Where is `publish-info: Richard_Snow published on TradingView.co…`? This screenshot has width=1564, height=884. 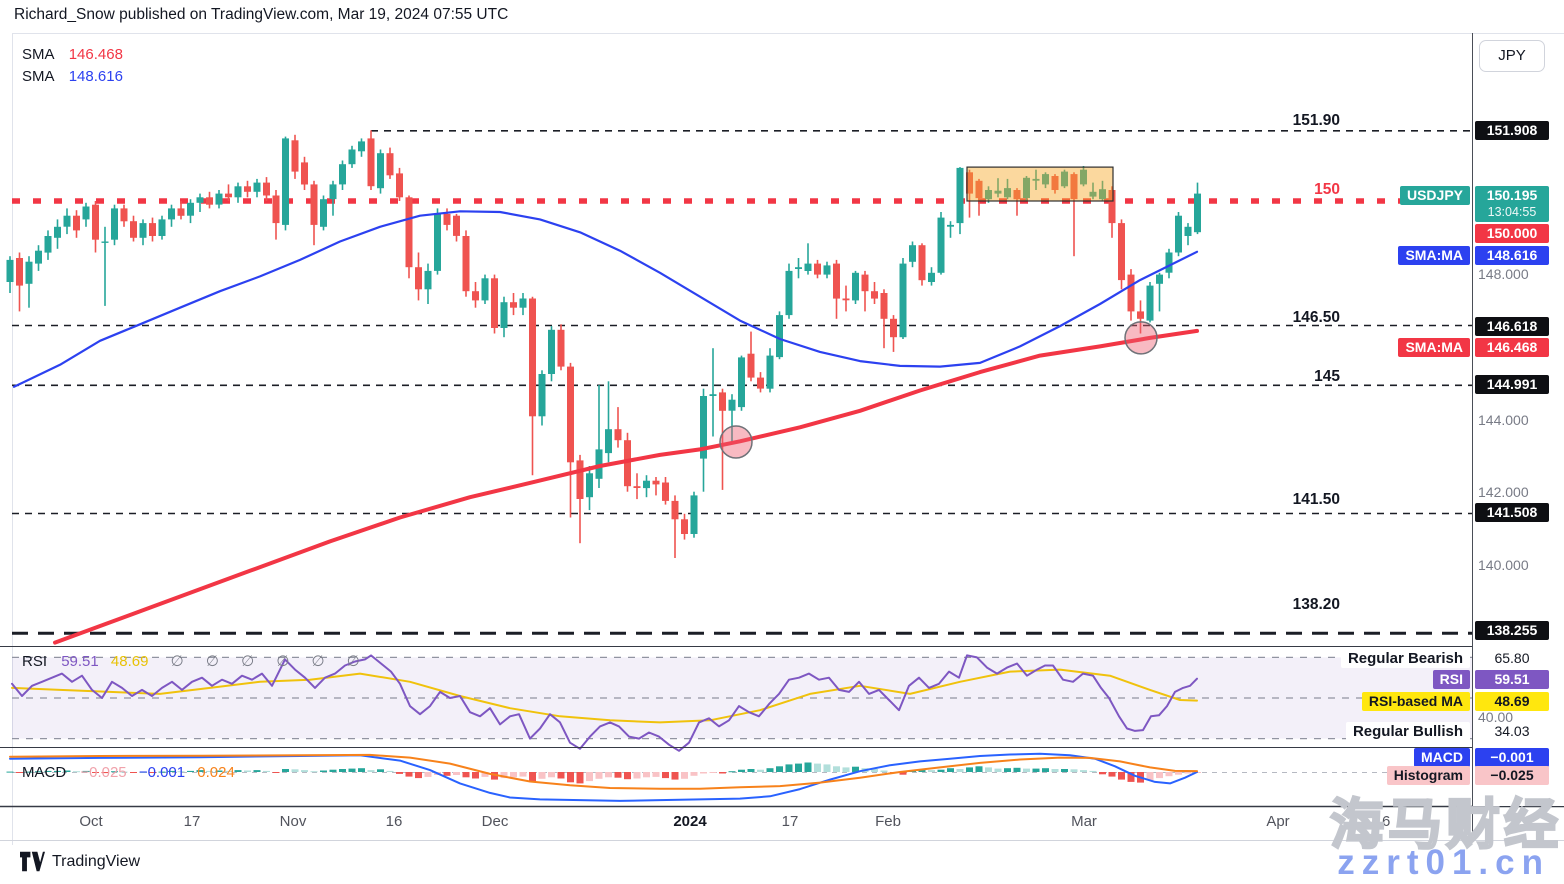 publish-info: Richard_Snow published on TradingView.co… is located at coordinates (261, 14).